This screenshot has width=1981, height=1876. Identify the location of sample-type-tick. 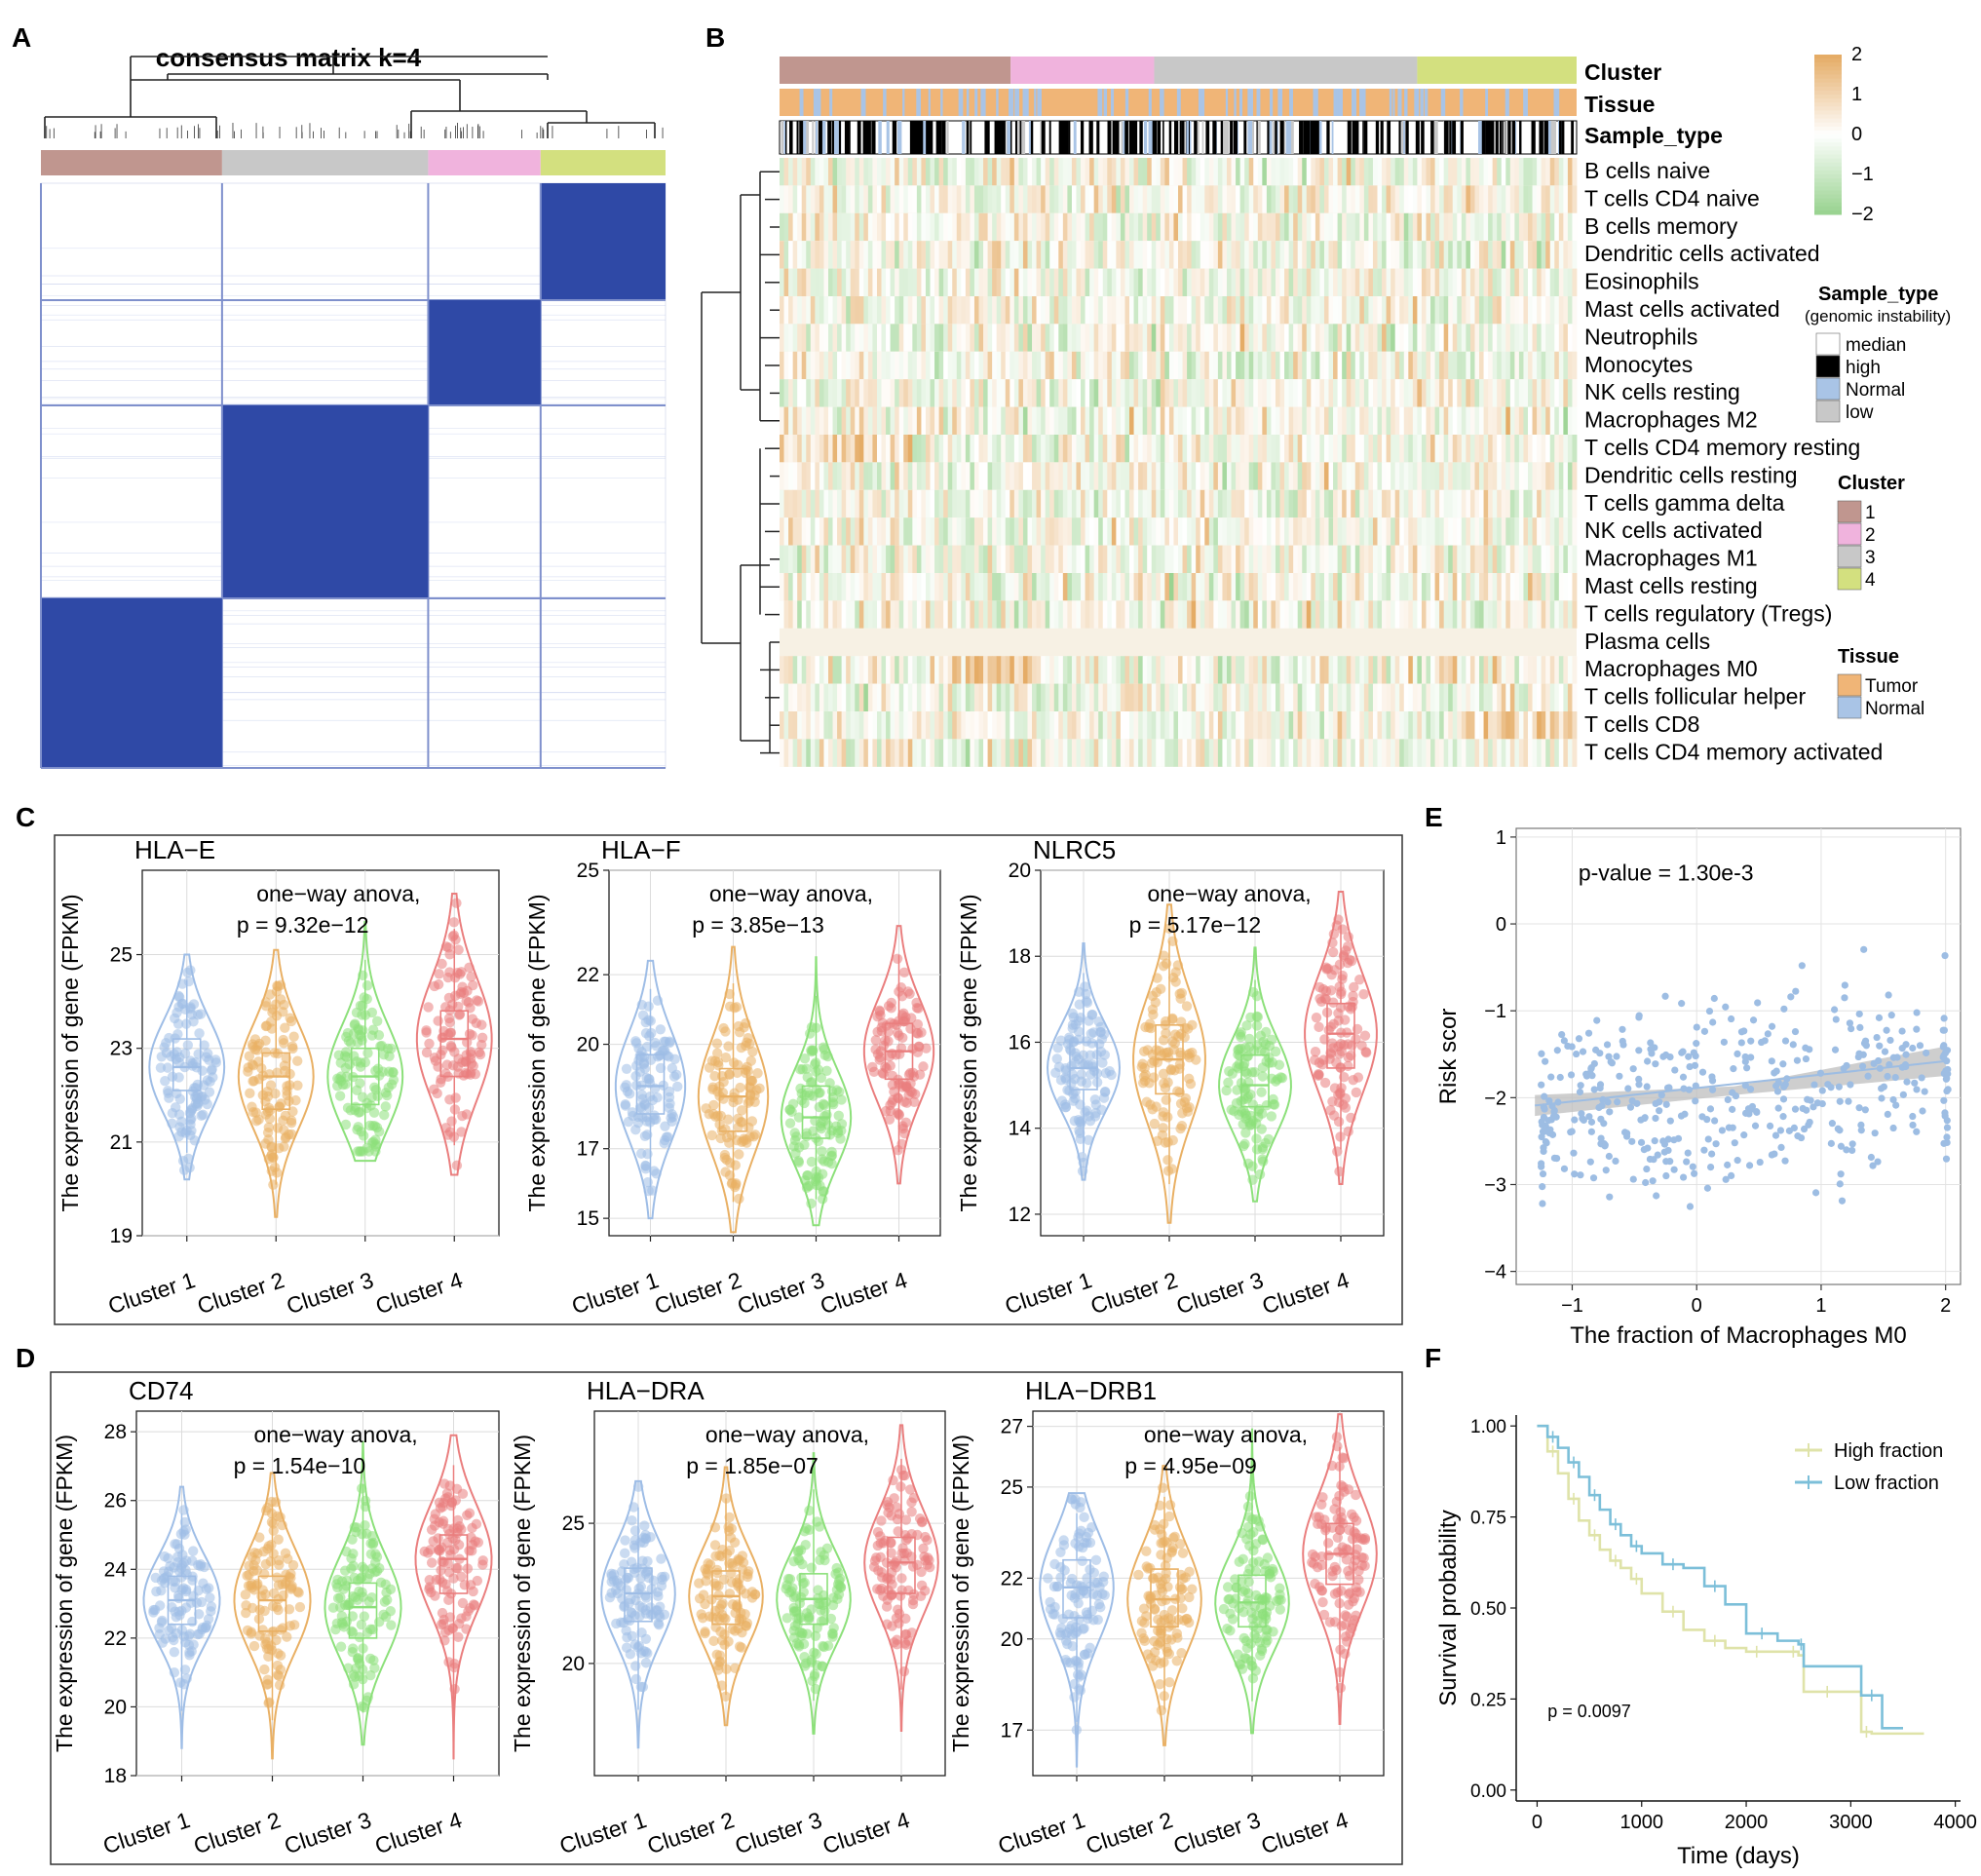
(1308, 137).